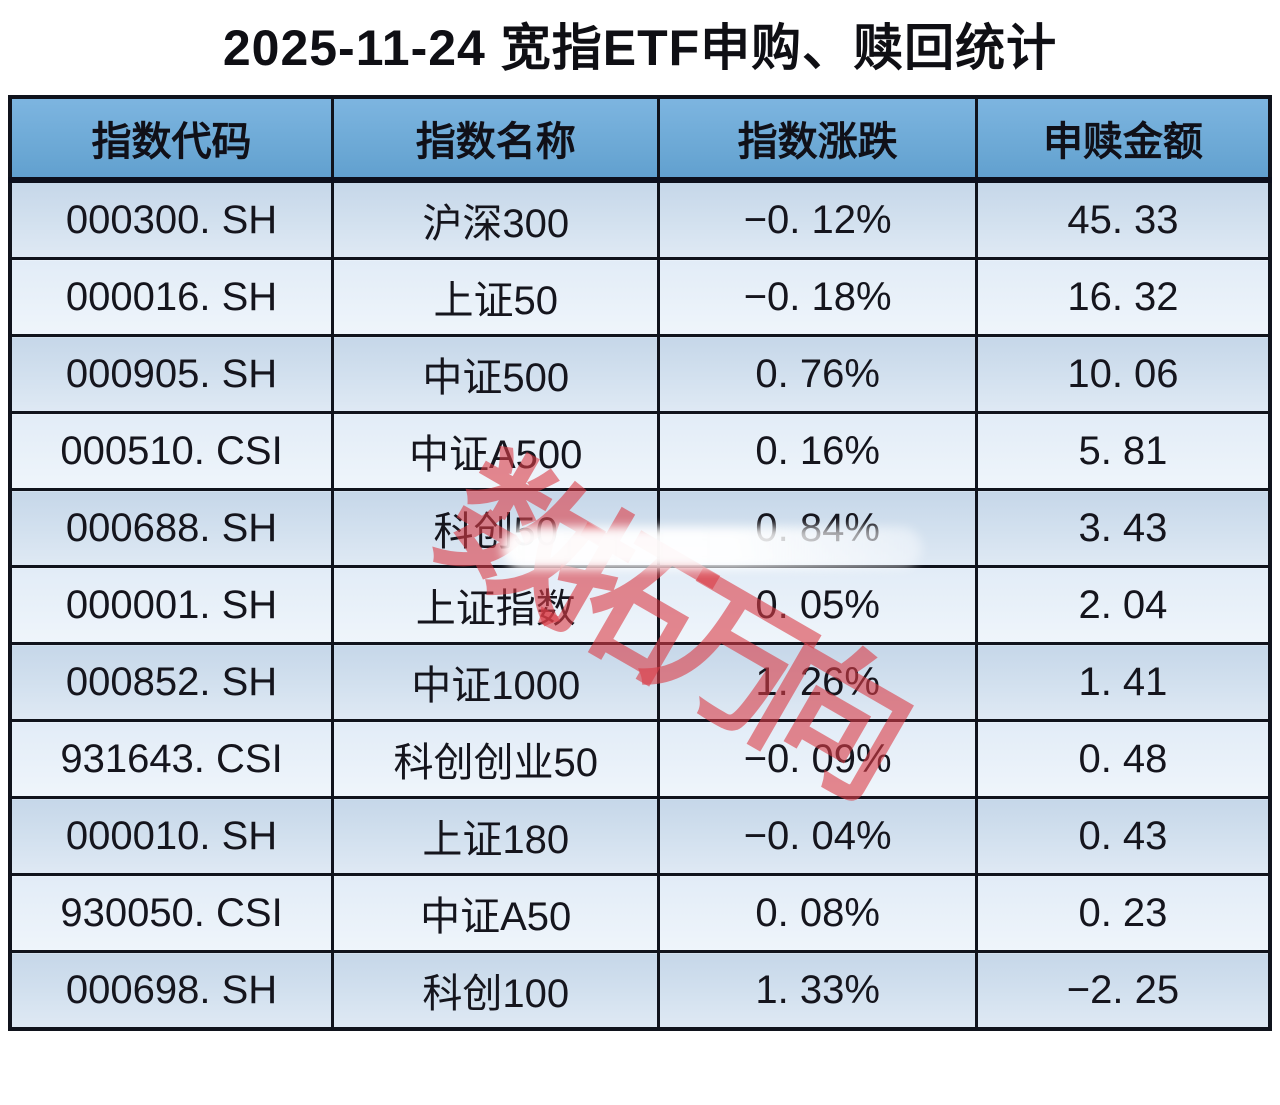  Describe the element at coordinates (817, 682) in the screenshot. I see `table-cell: 1. 26%` at that location.